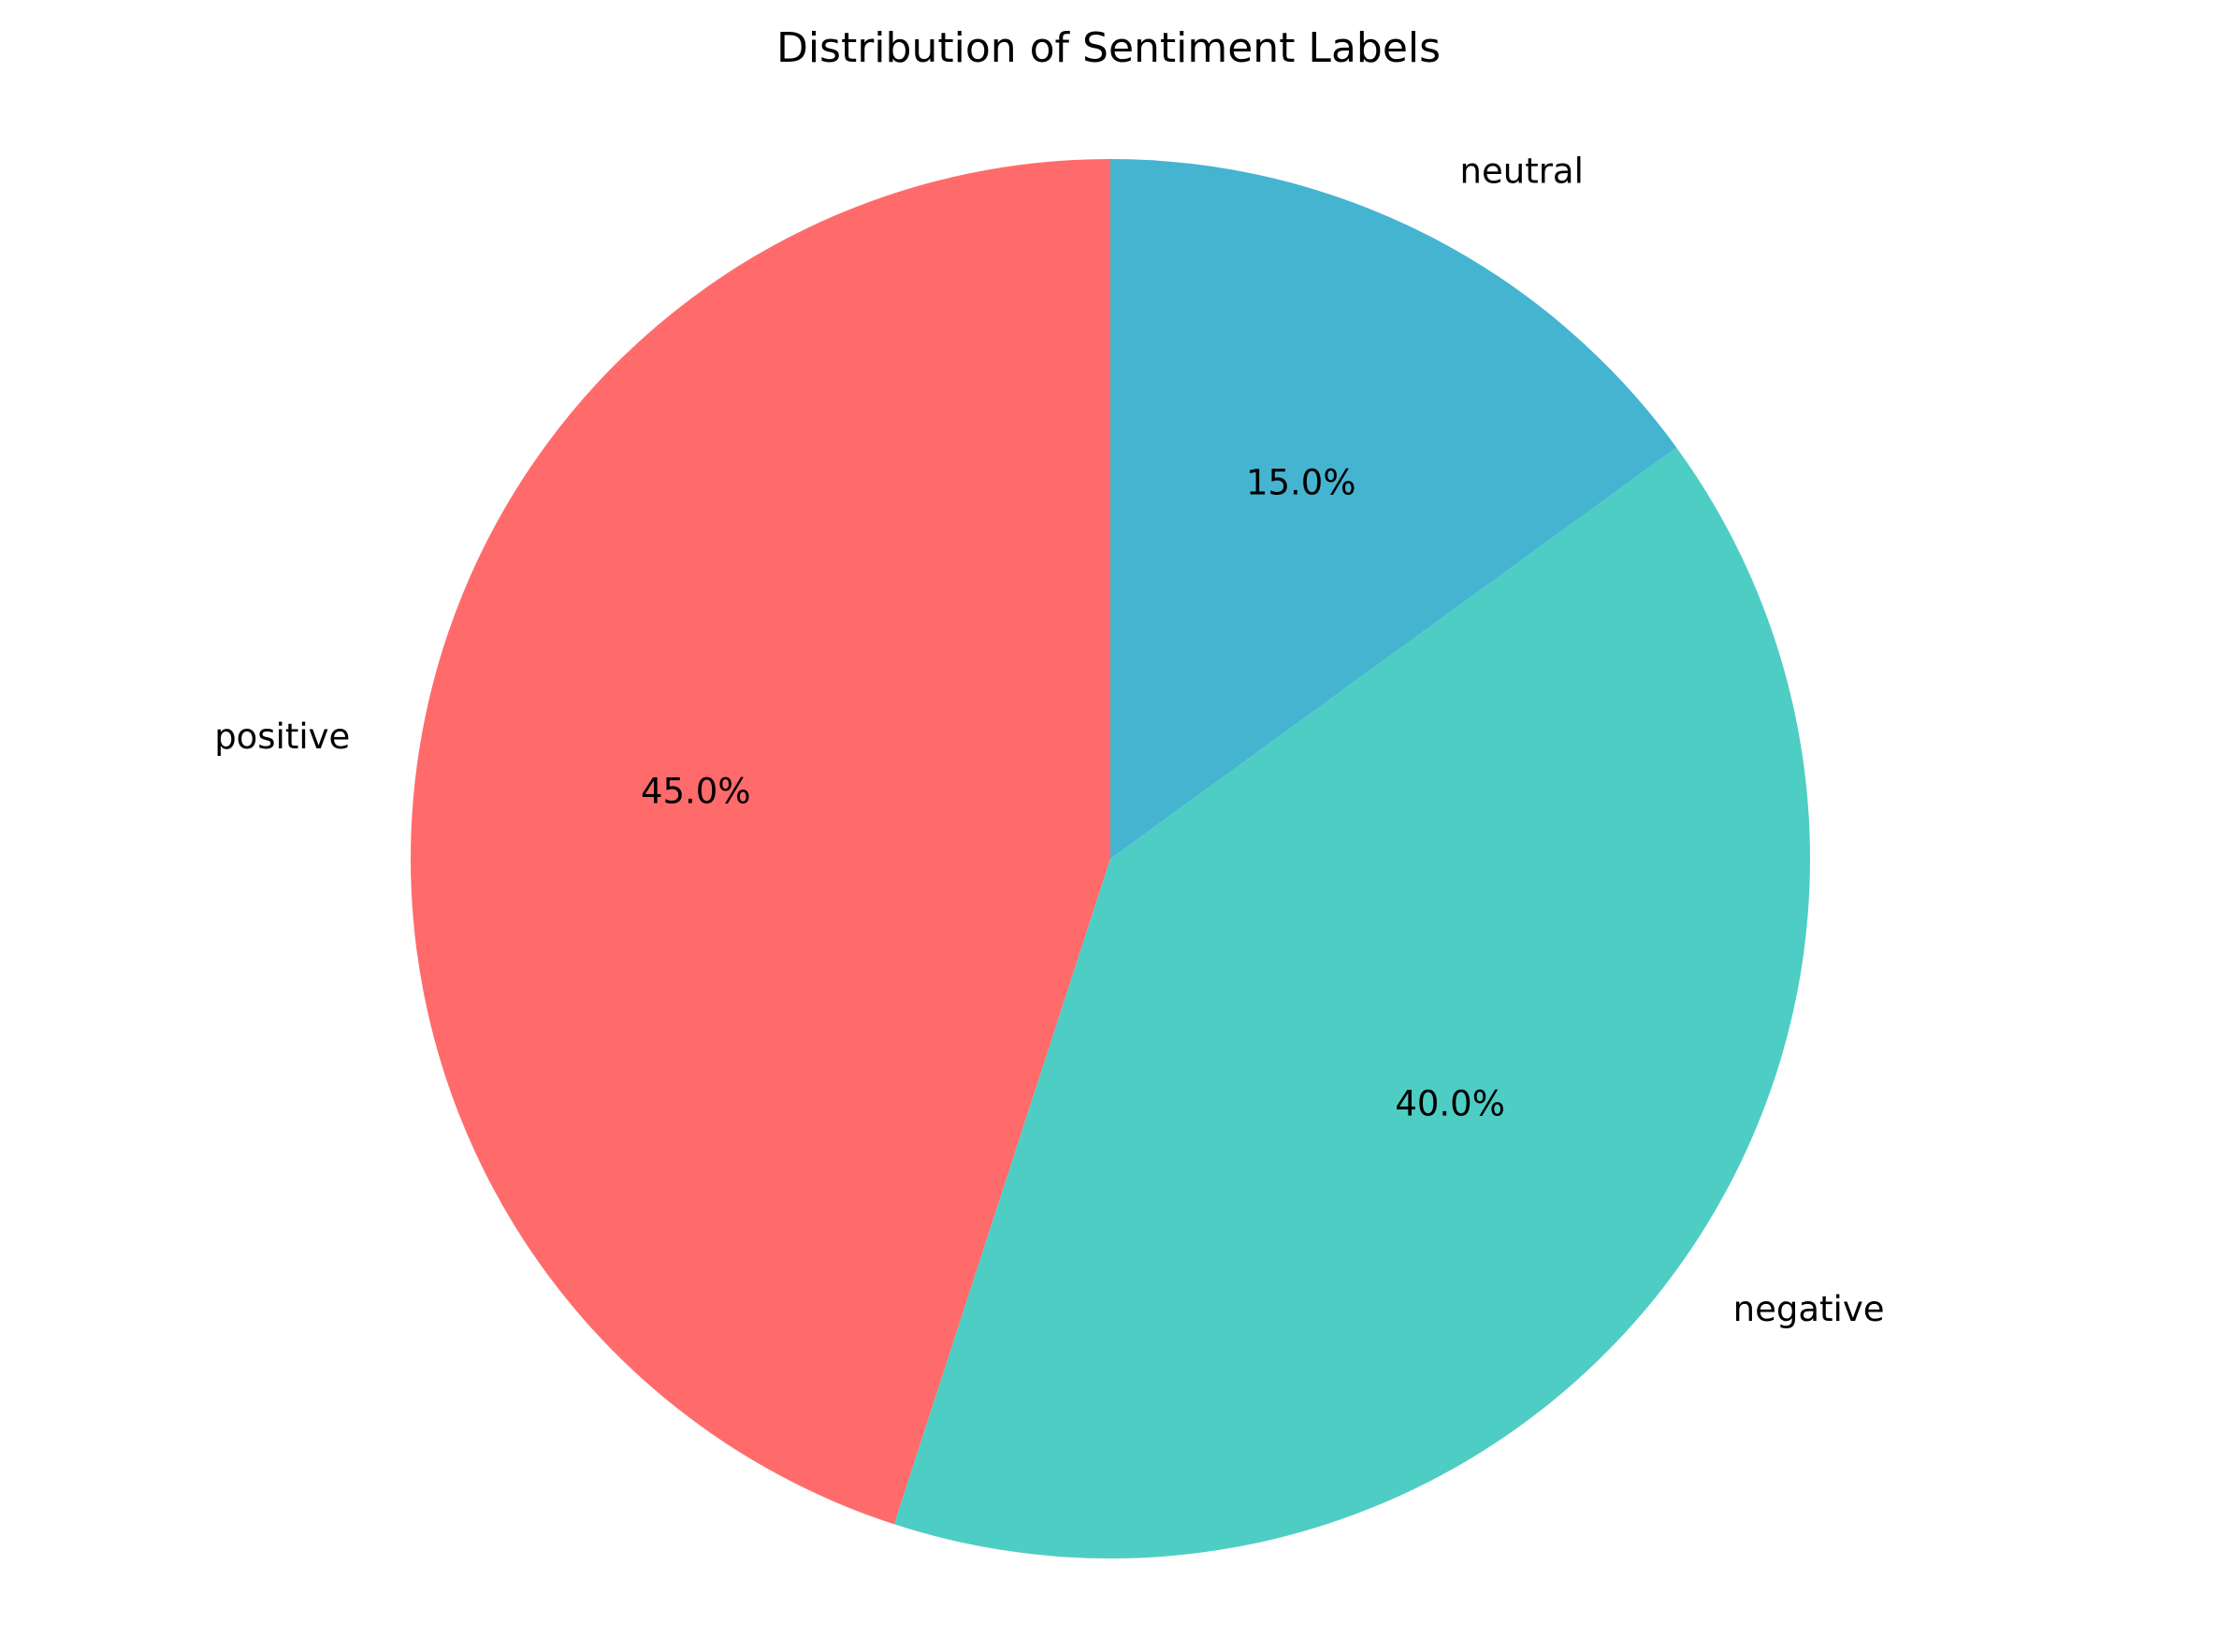 The image size is (2217, 1652). Describe the element at coordinates (1301, 483) in the screenshot. I see `slice-percent-neutral: 15.0%` at that location.